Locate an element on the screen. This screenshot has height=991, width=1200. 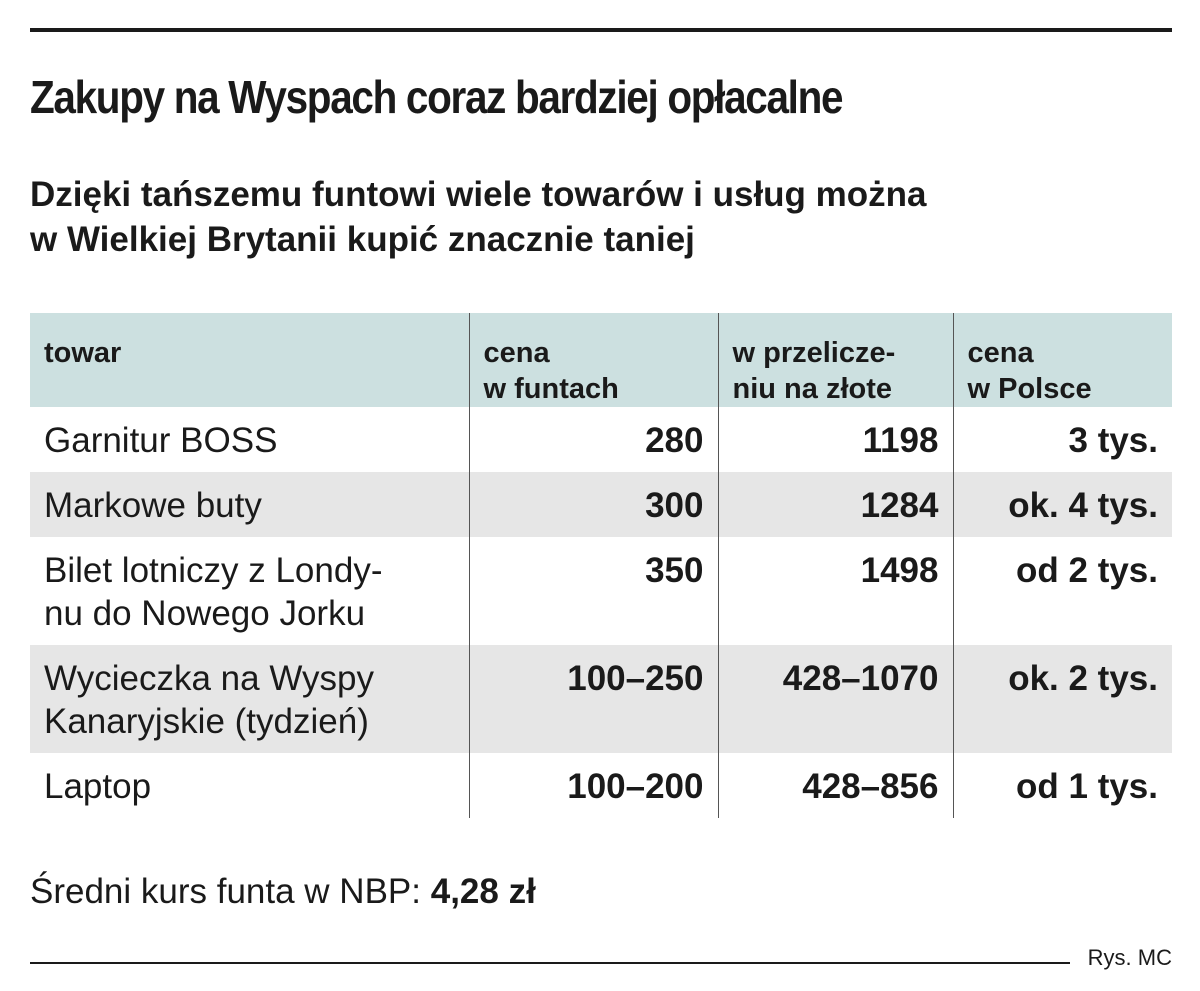
cell-towar: Wycieczka na Wyspy Kanaryjskie (tydzień) is located at coordinates (249, 699).